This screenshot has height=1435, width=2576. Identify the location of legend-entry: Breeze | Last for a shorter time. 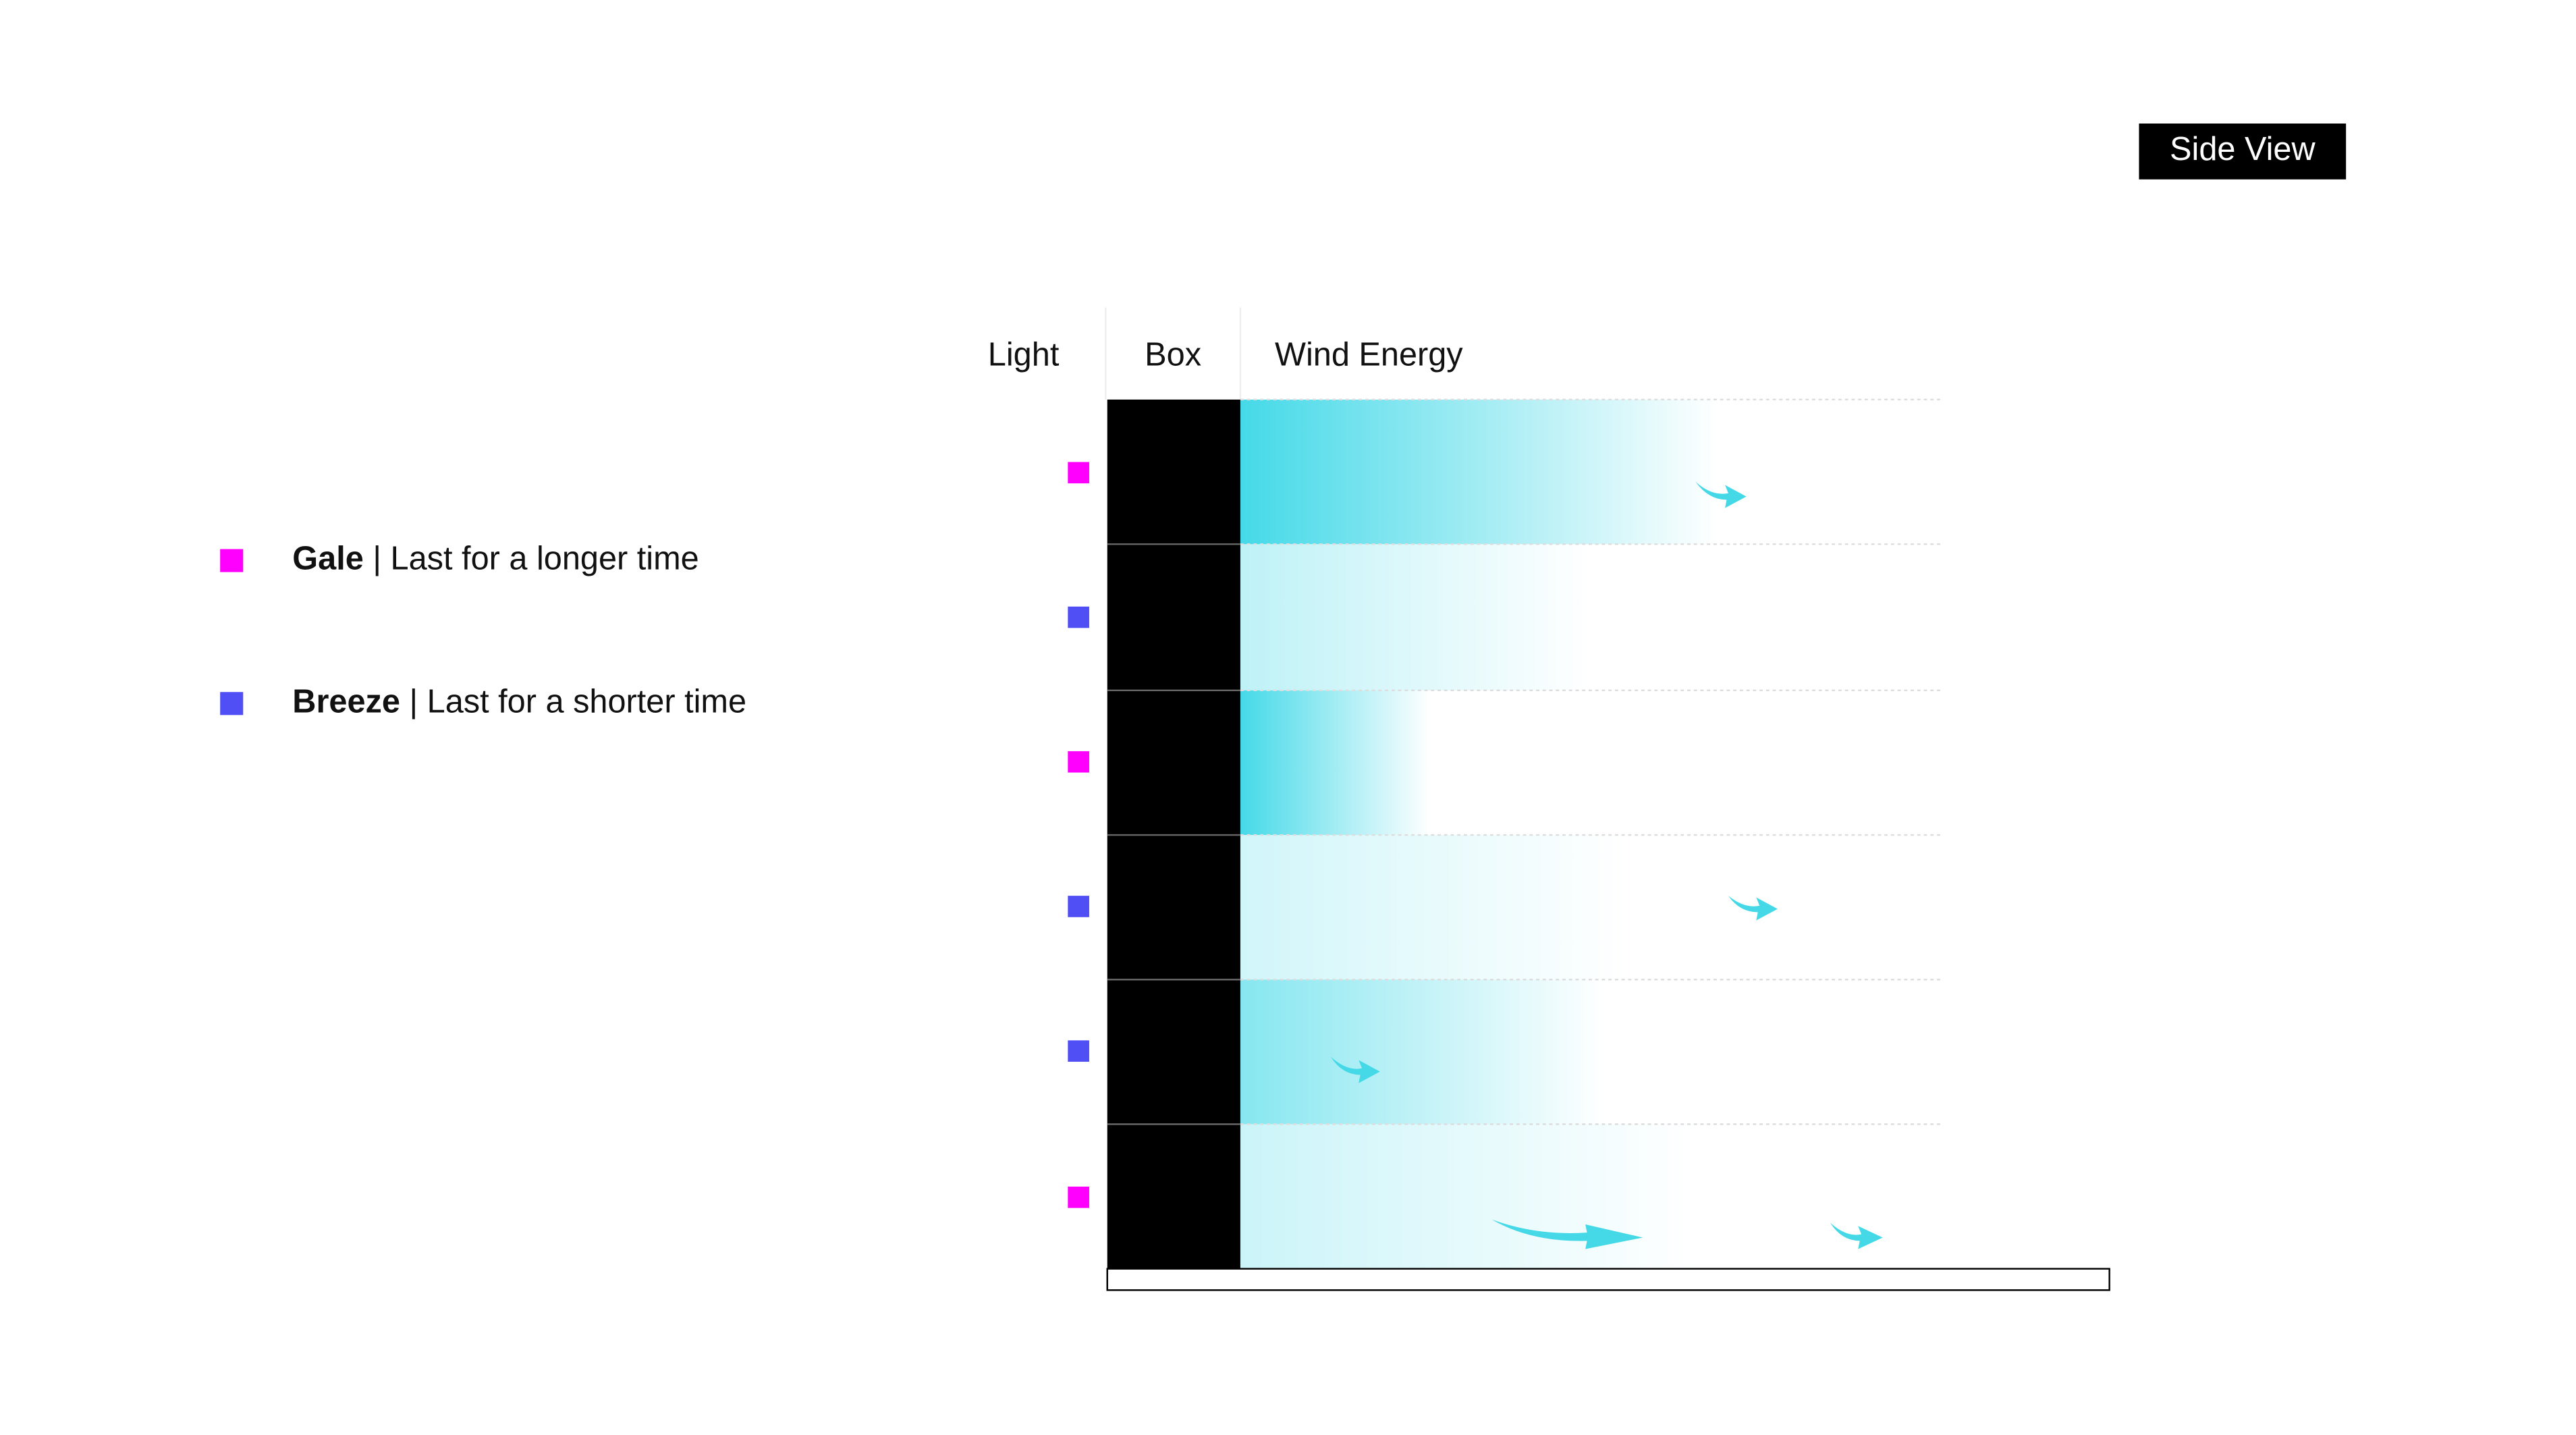
(519, 701).